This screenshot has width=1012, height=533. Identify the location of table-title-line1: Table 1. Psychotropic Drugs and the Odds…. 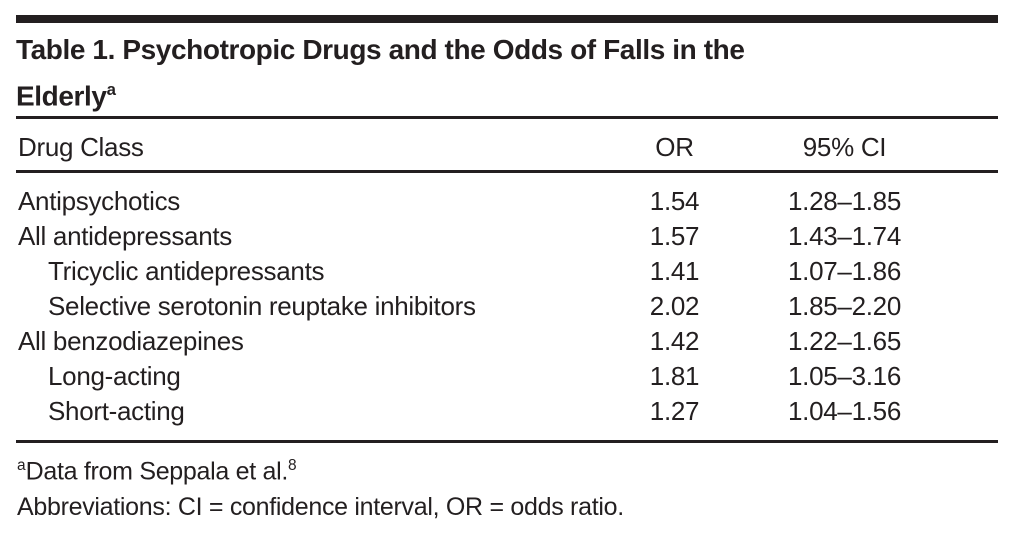
(380, 49).